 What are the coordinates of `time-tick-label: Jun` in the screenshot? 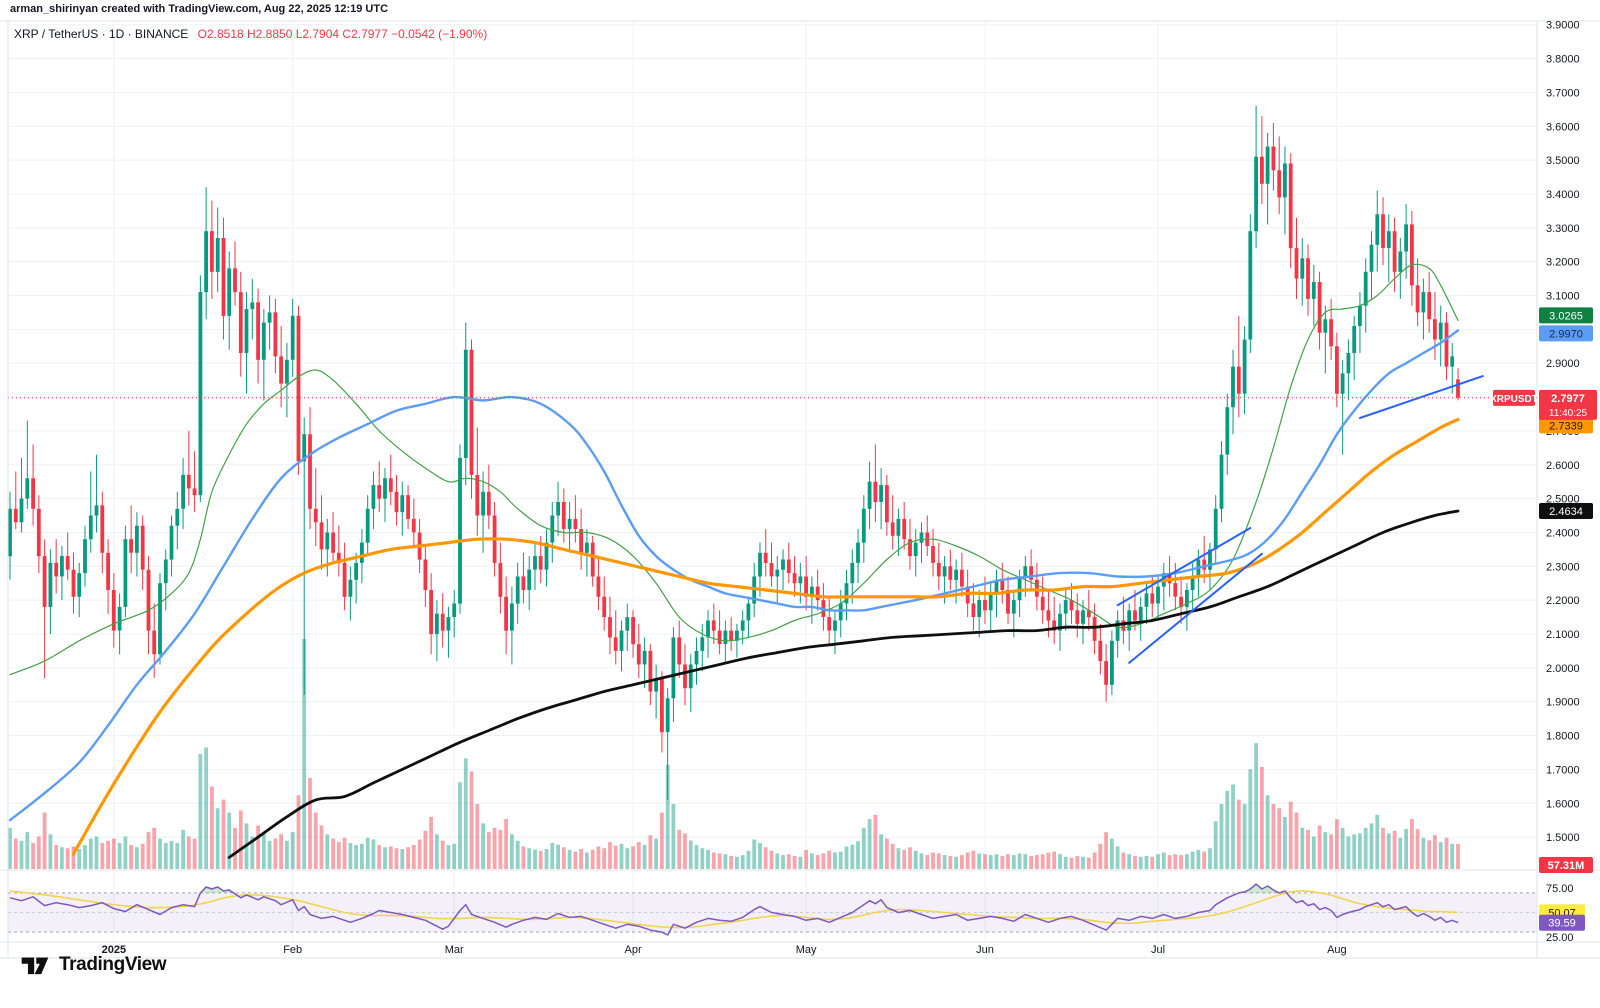 It's located at (985, 950).